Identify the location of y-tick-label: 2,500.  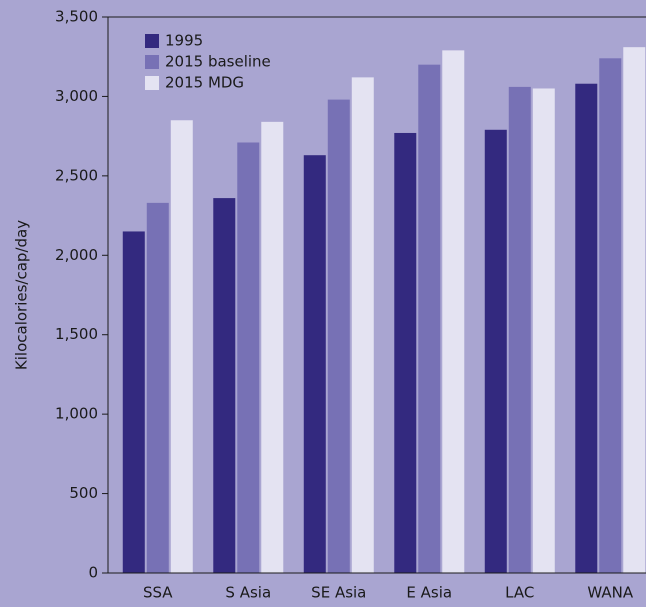
(76, 175).